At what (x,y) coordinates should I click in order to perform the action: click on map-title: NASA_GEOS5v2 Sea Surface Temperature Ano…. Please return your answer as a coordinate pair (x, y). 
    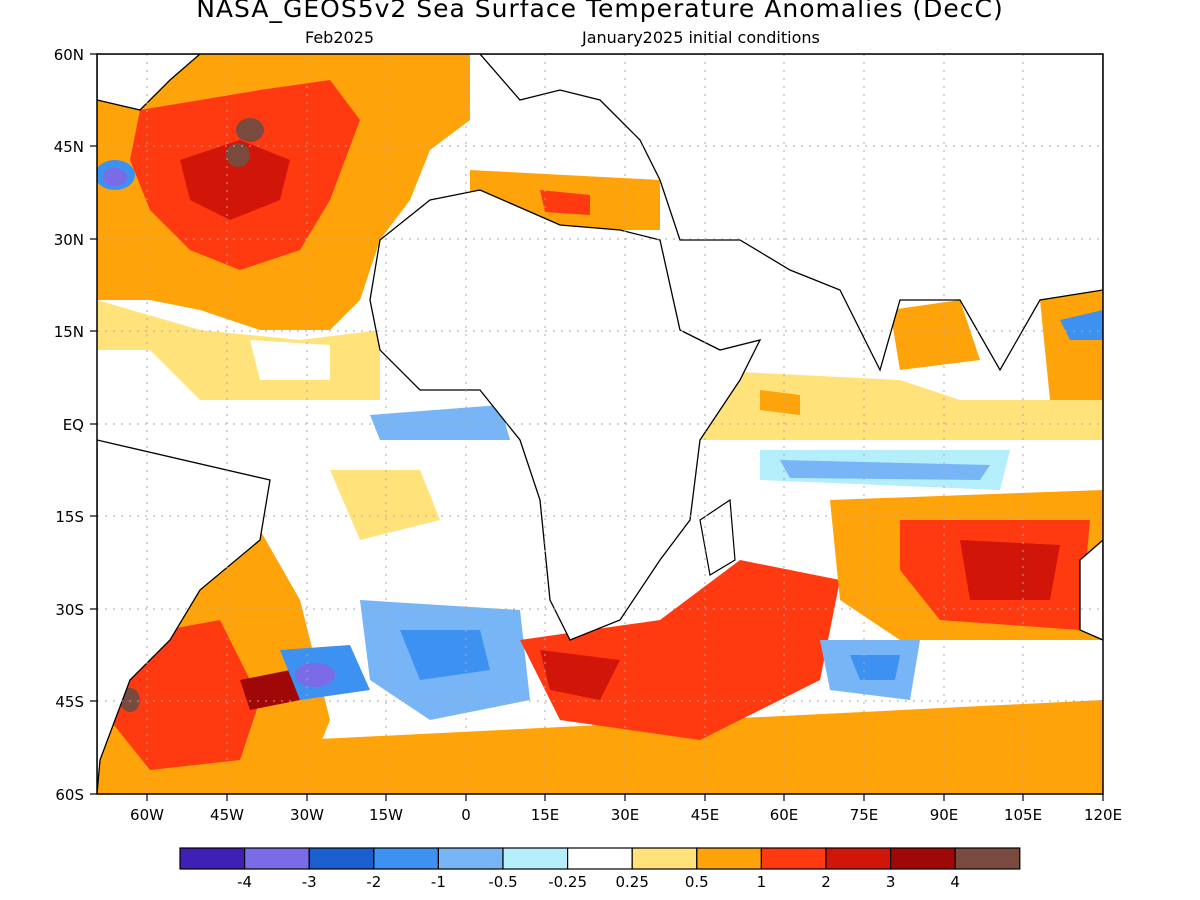
    Looking at the image, I should click on (600, 11).